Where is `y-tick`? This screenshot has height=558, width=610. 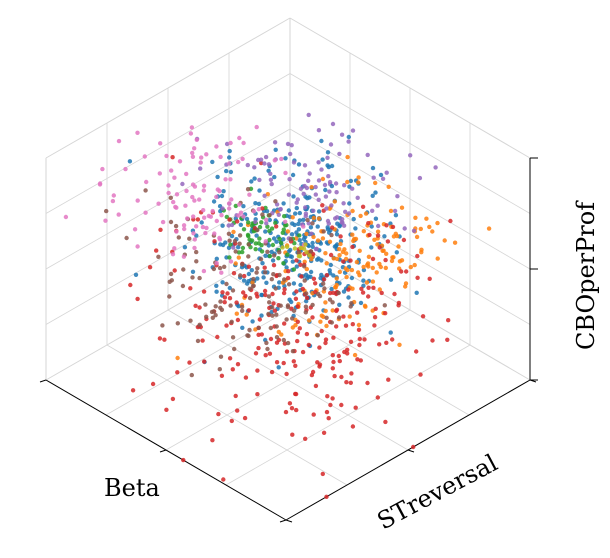
y-tick is located at coordinates (411, 451).